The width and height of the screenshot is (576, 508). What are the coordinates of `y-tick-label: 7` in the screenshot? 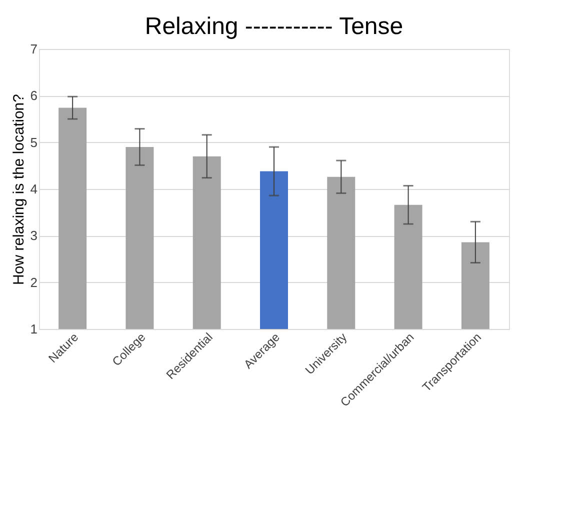 It's located at (34, 49).